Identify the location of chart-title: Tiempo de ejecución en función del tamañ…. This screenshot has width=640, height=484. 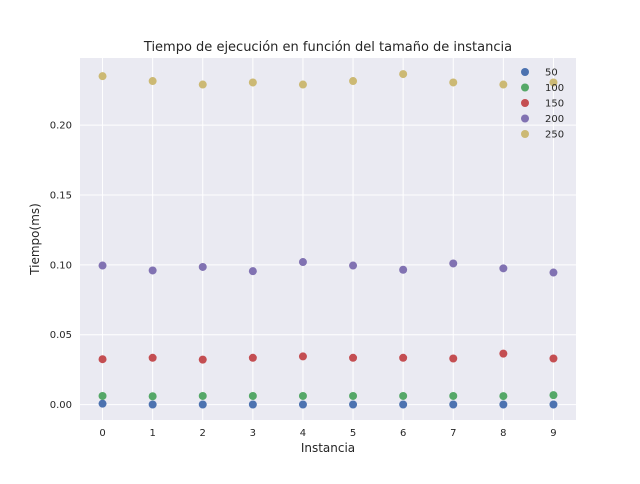
(327, 47).